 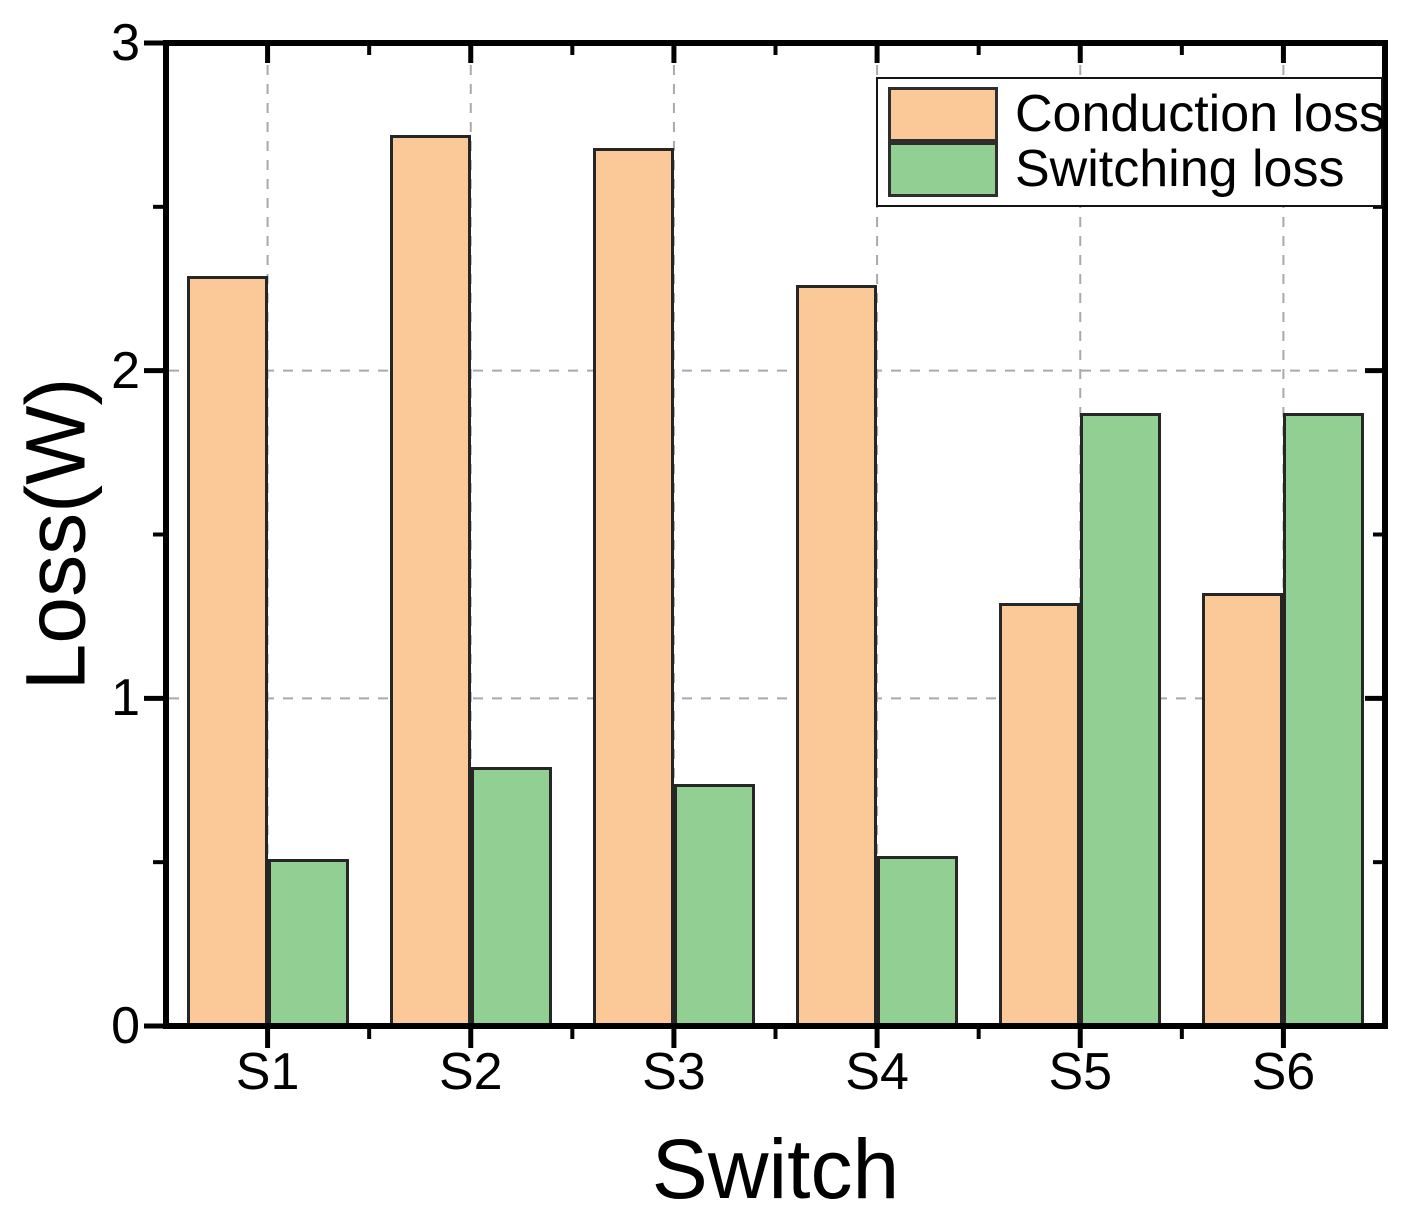 I want to click on bar-S2-conduction-loss, so click(x=430, y=580).